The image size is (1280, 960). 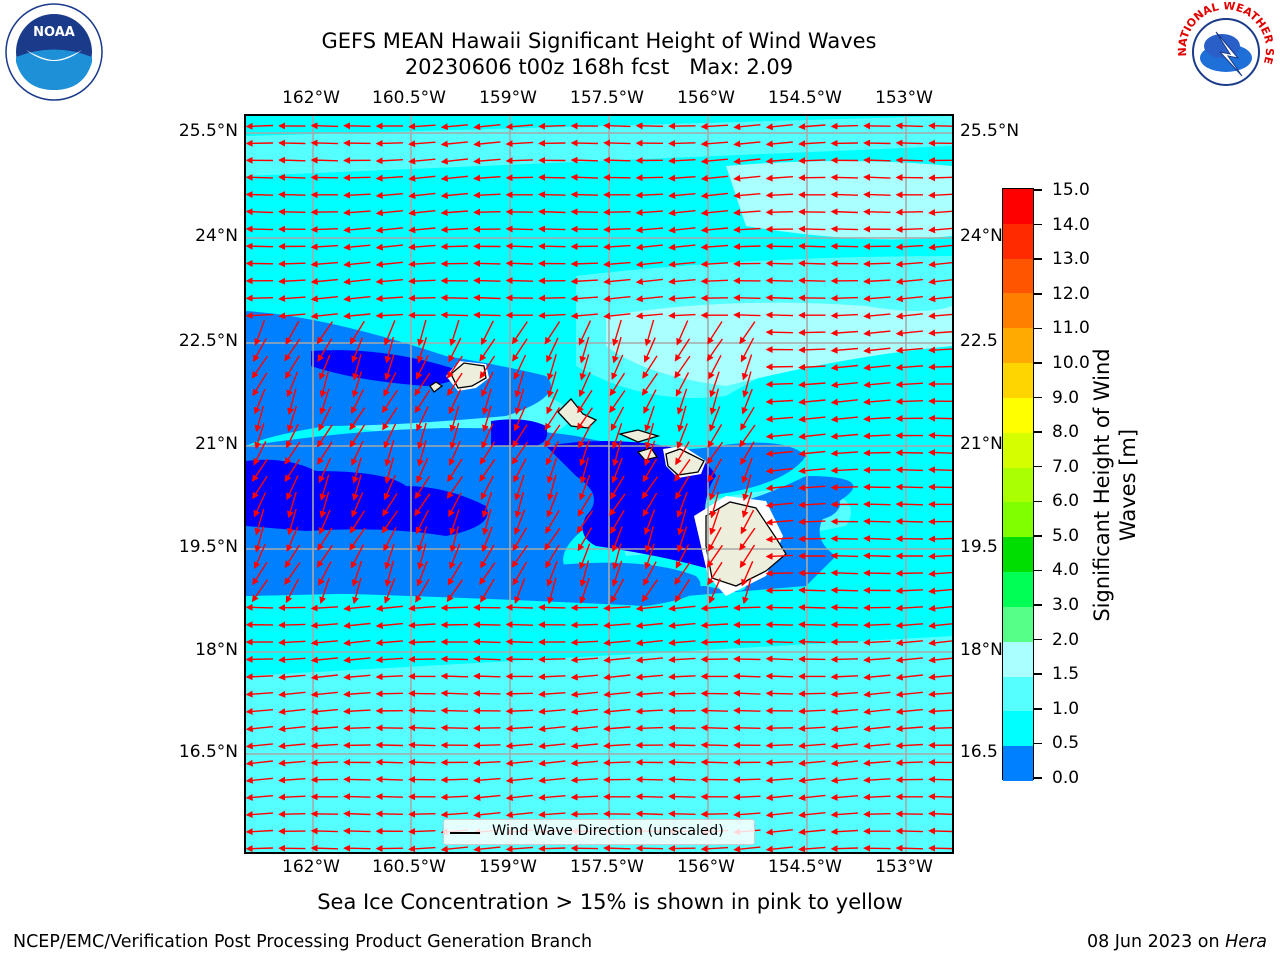 I want to click on lat-tick-label: 25.5°N, so click(x=990, y=131).